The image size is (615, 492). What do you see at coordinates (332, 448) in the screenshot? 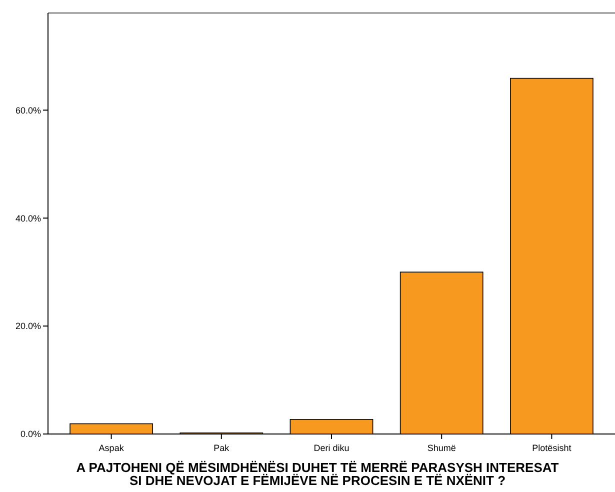
I see `x-tick-label: Deri diku` at bounding box center [332, 448].